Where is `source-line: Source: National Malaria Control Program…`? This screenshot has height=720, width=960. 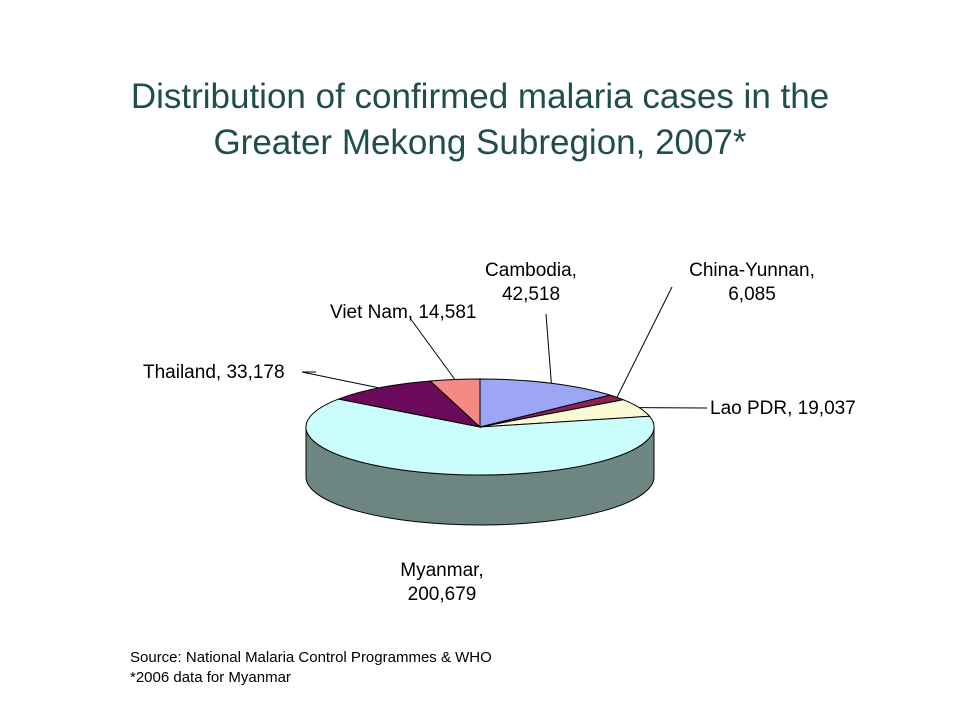
source-line: Source: National Malaria Control Program… is located at coordinates (311, 657).